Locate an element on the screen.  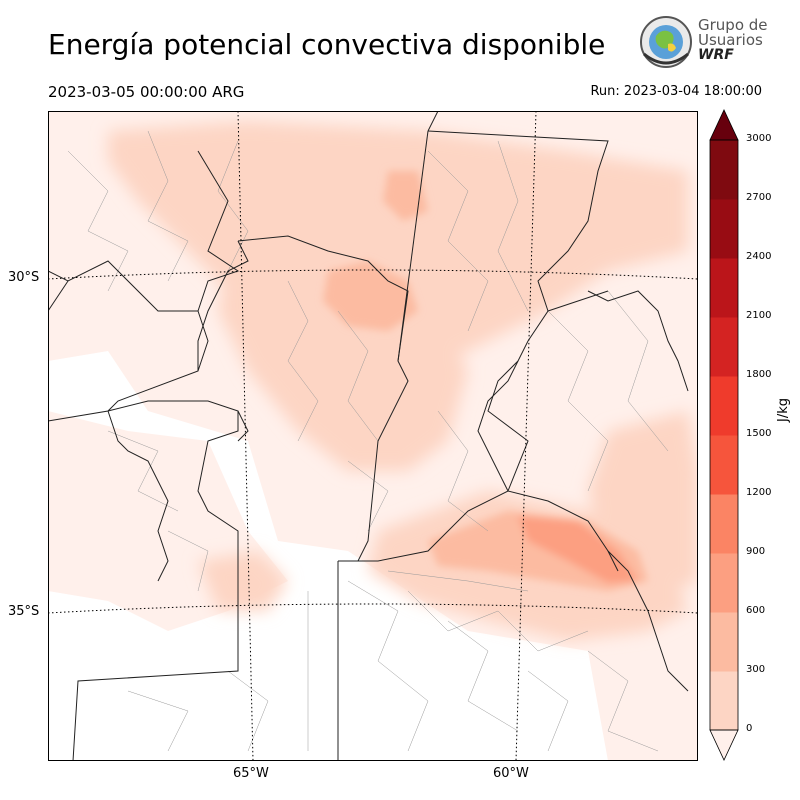
lat-35s-line is located at coordinates (373, 608).